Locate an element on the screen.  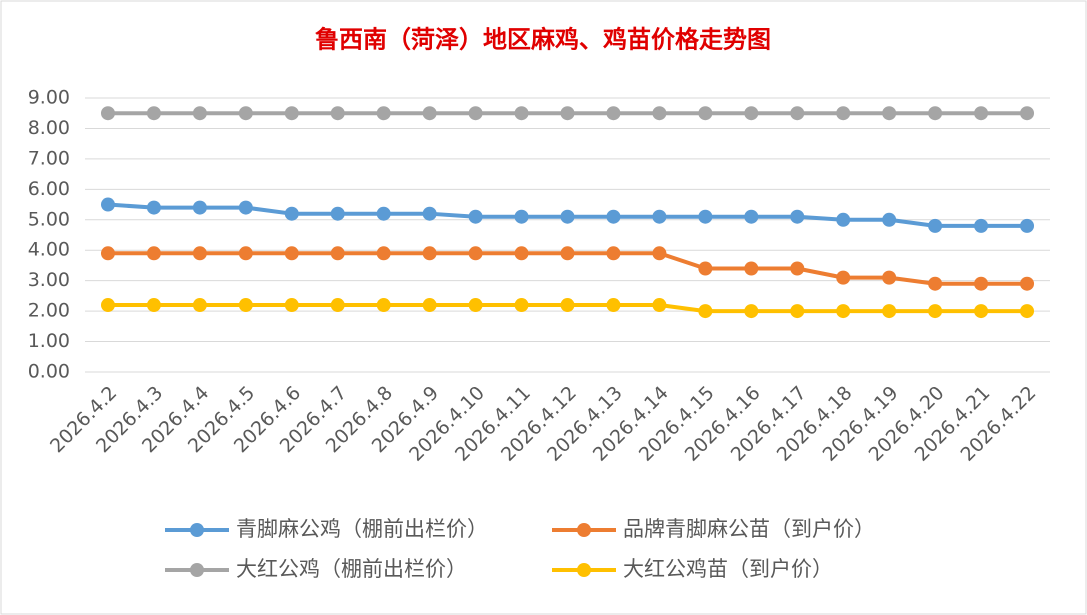
y-tick-label: 7.00 is located at coordinates (49, 158).